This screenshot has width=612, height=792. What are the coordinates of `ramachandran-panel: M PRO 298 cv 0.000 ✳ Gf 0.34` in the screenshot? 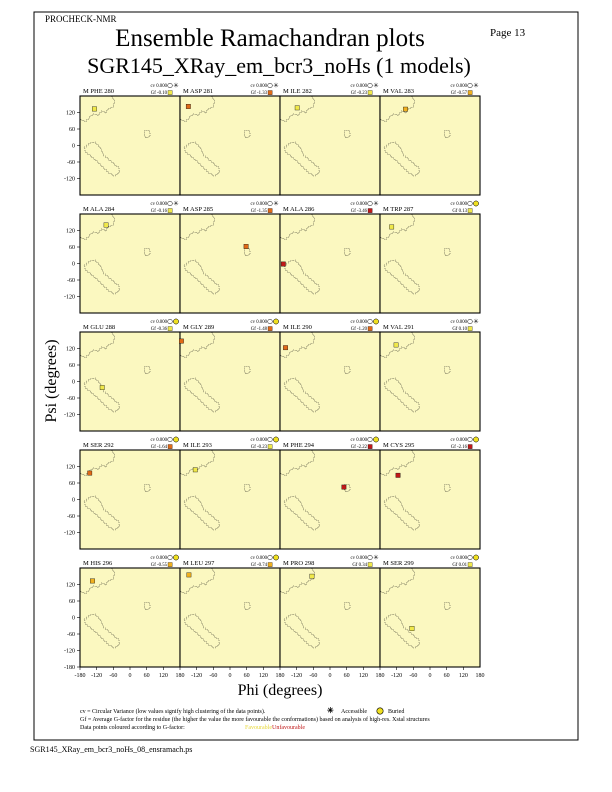 It's located at (330, 612).